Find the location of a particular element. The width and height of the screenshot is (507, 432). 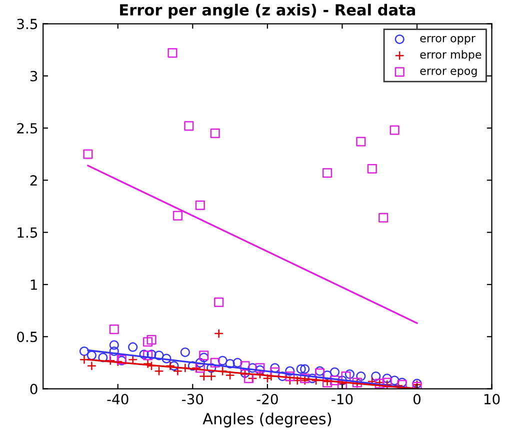

y-tick-label: 2 is located at coordinates (33, 180).